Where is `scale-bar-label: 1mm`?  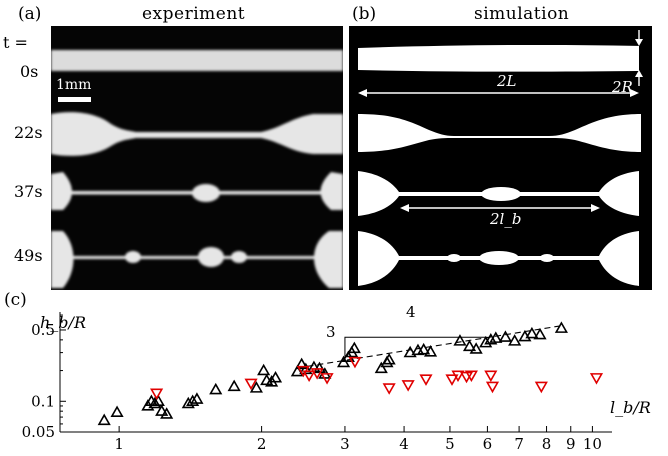
scale-bar-label: 1mm is located at coordinates (74, 85).